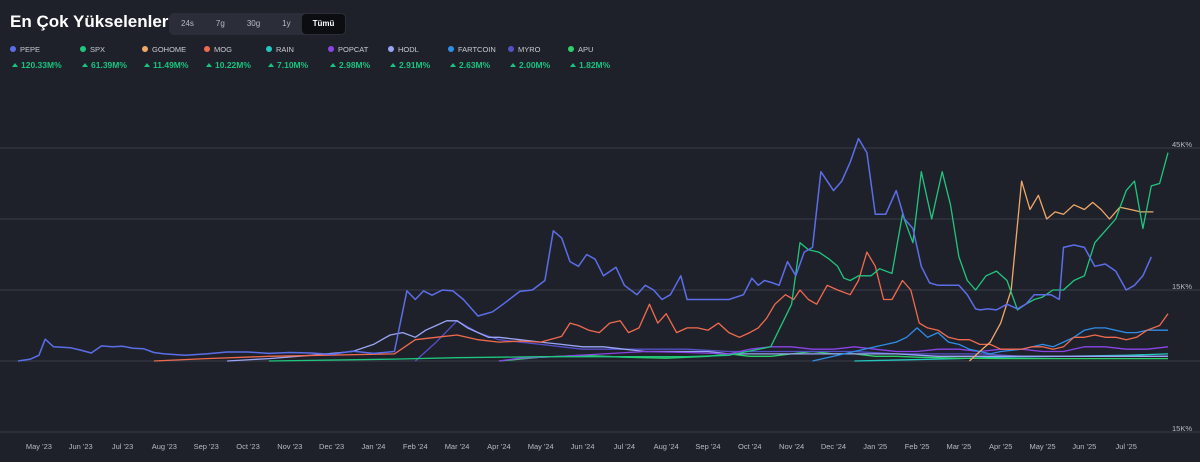  I want to click on tab-30g: 30g, so click(253, 23).